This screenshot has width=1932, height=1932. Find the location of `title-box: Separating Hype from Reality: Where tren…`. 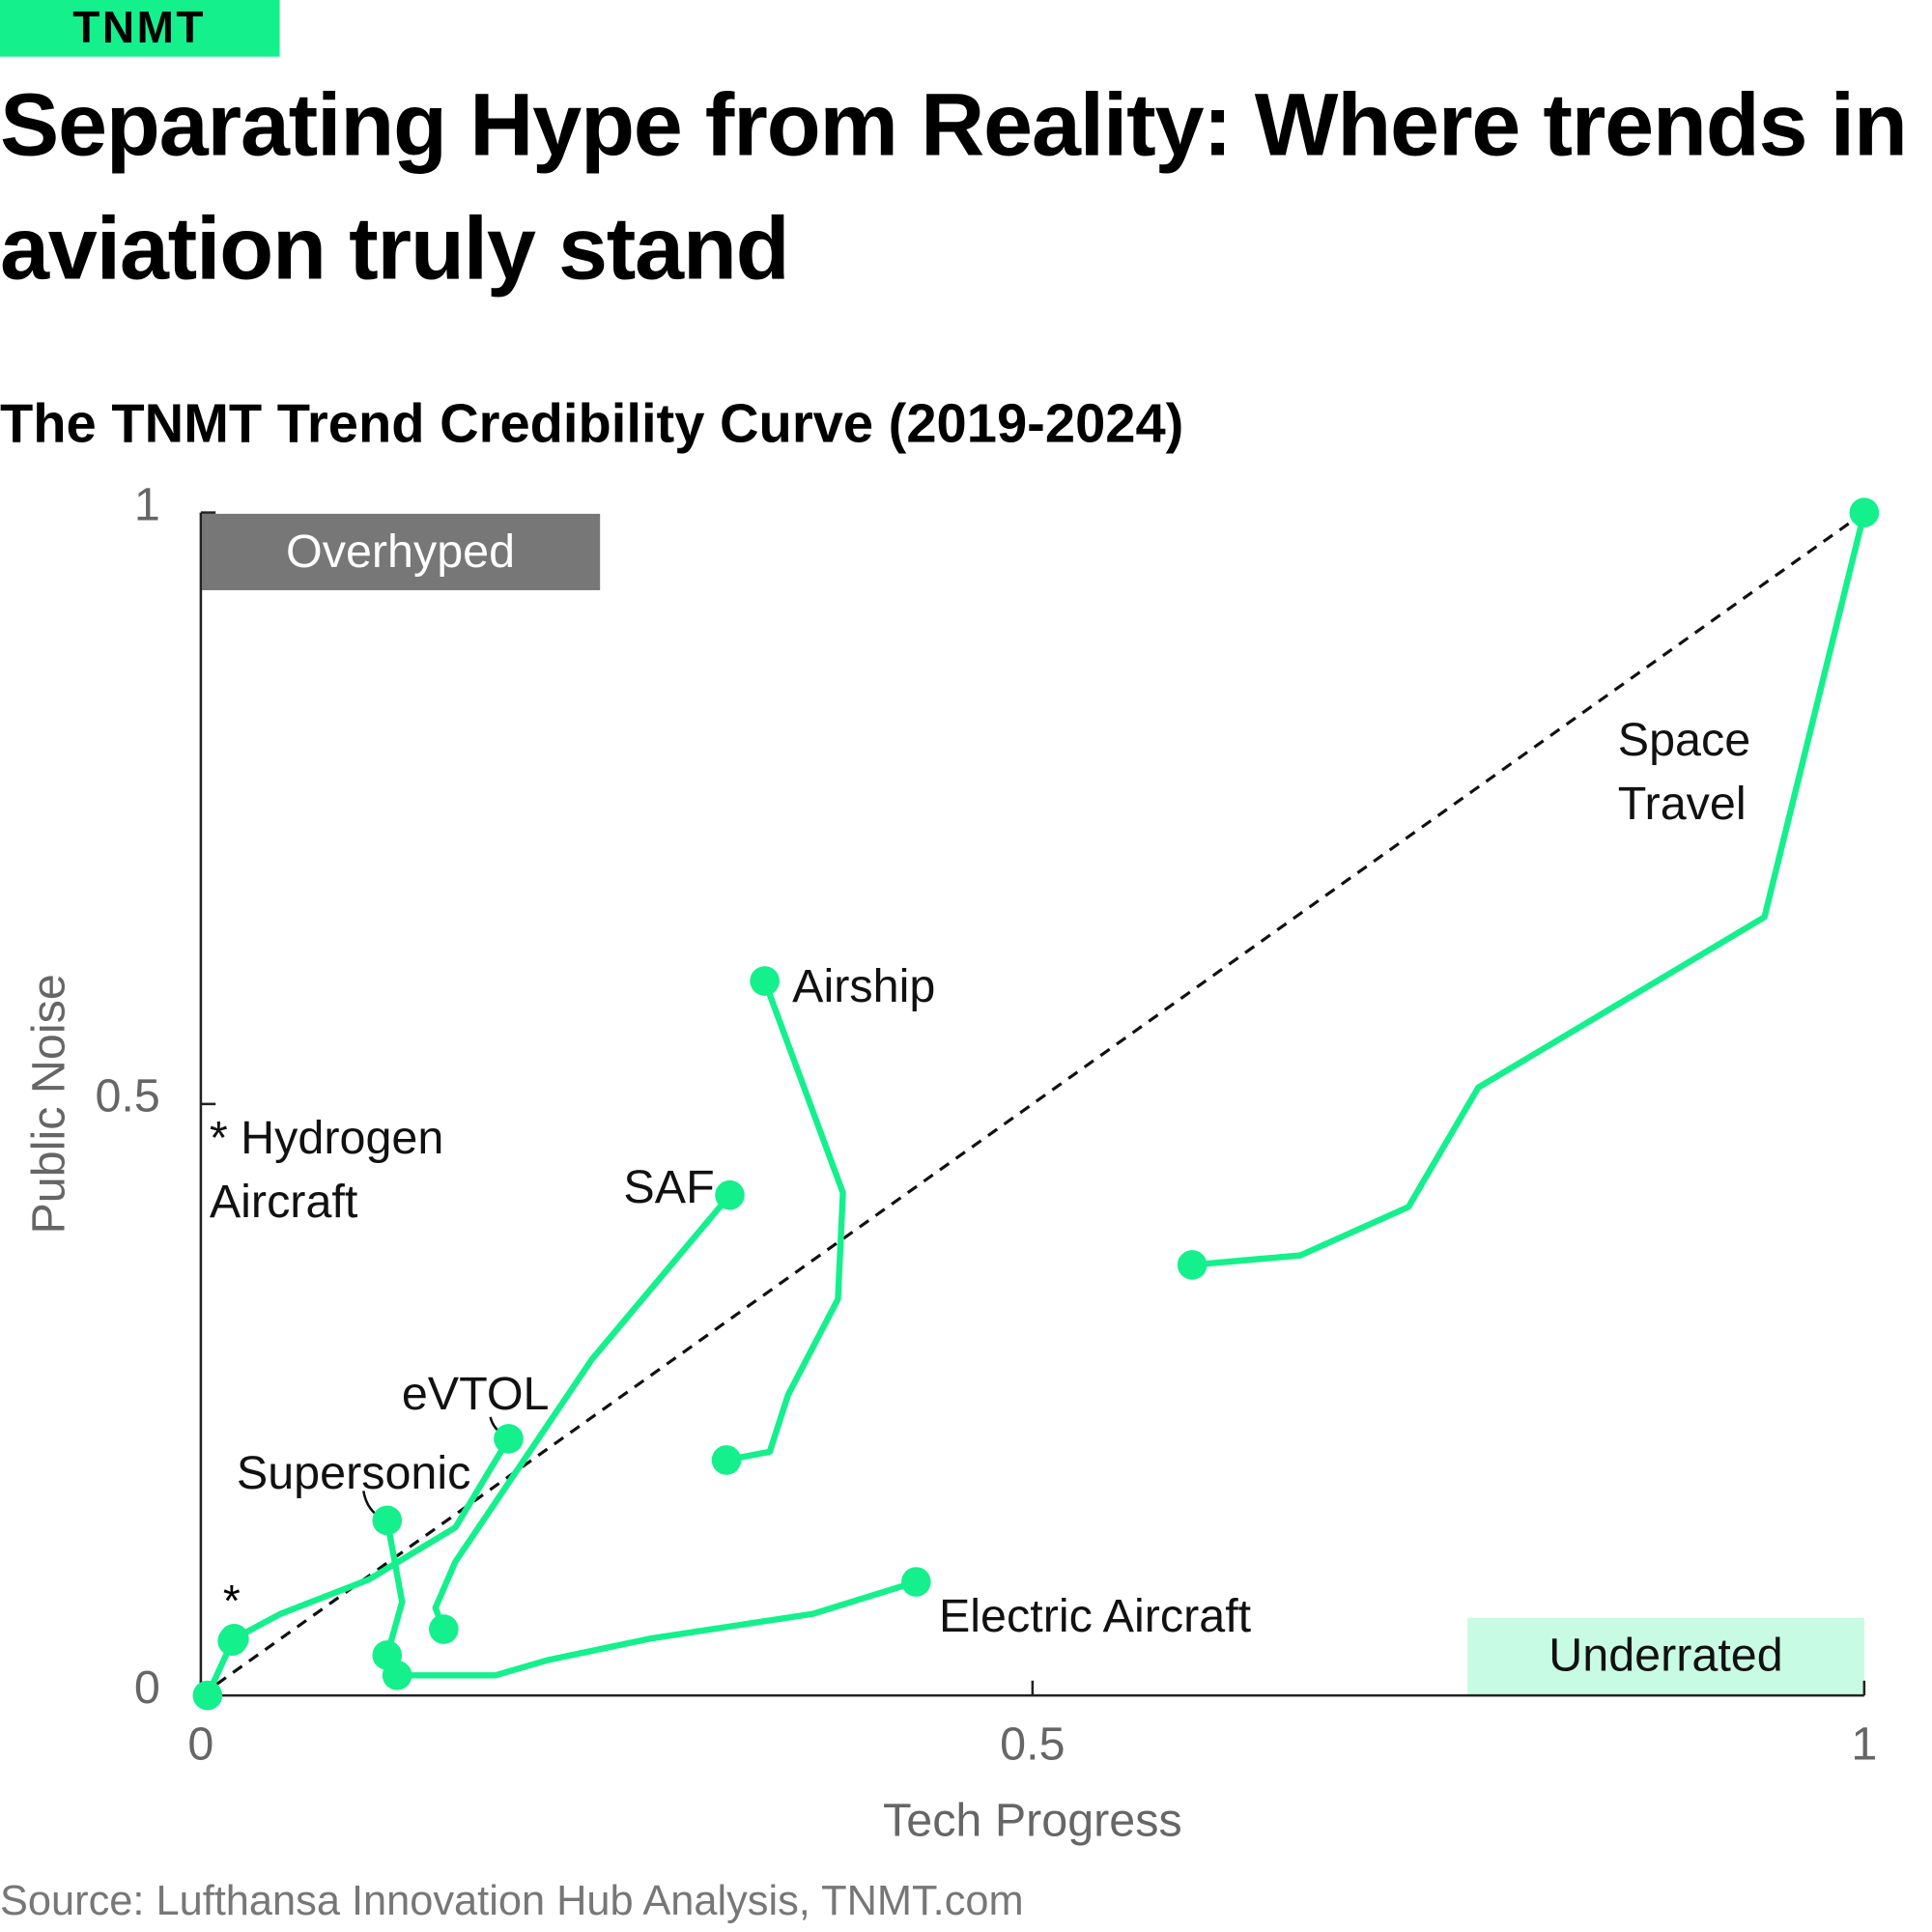

title-box: Separating Hype from Reality: Where tren… is located at coordinates (954, 187).